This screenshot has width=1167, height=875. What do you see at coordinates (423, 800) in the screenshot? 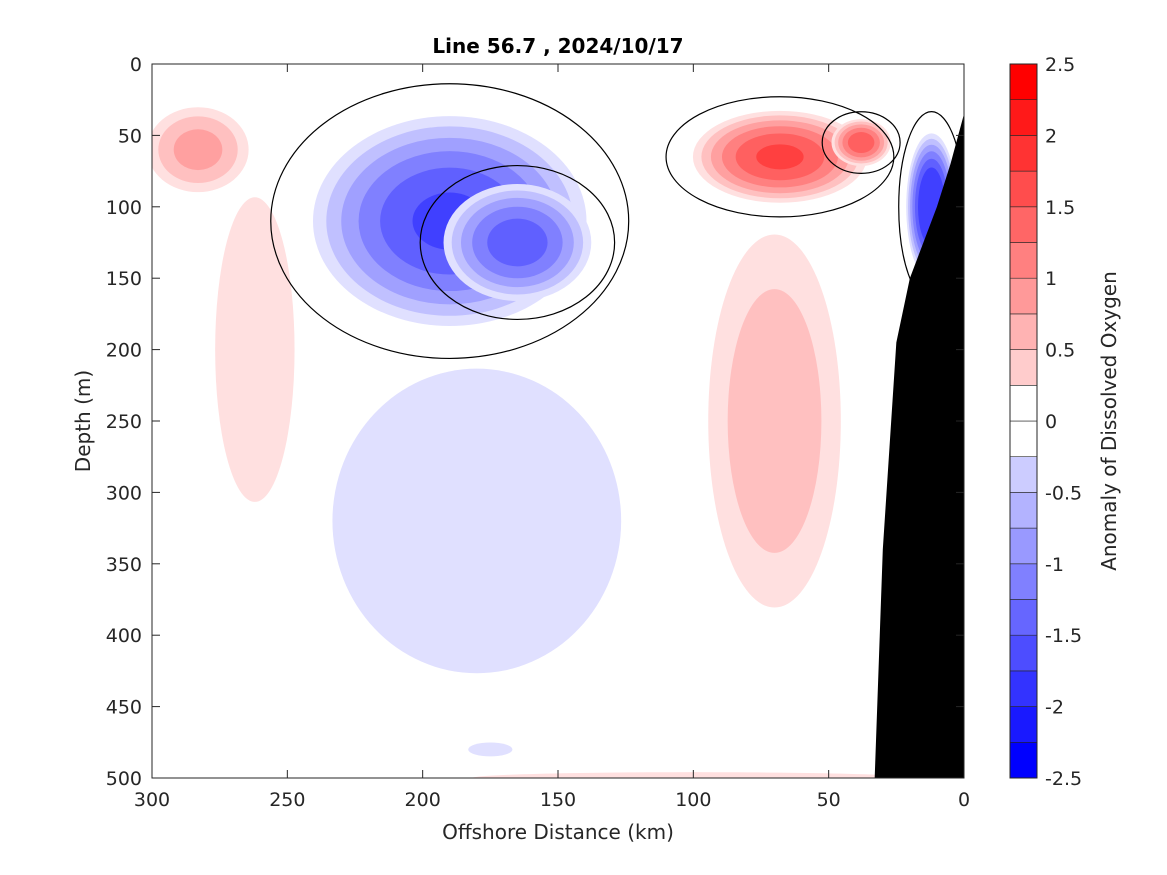
I see `x-tick-label-2: 200` at bounding box center [423, 800].